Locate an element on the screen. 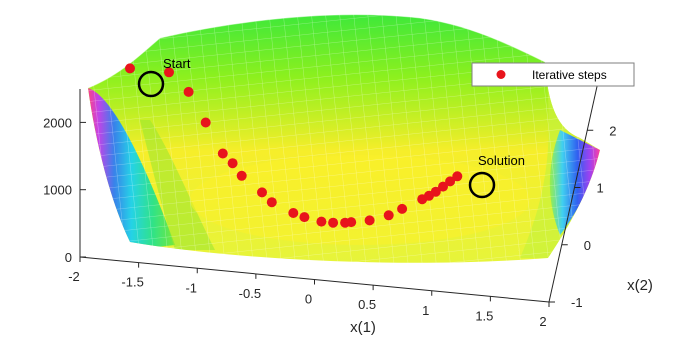 The image size is (674, 343). x-tick-label: 1.5 is located at coordinates (484, 315).